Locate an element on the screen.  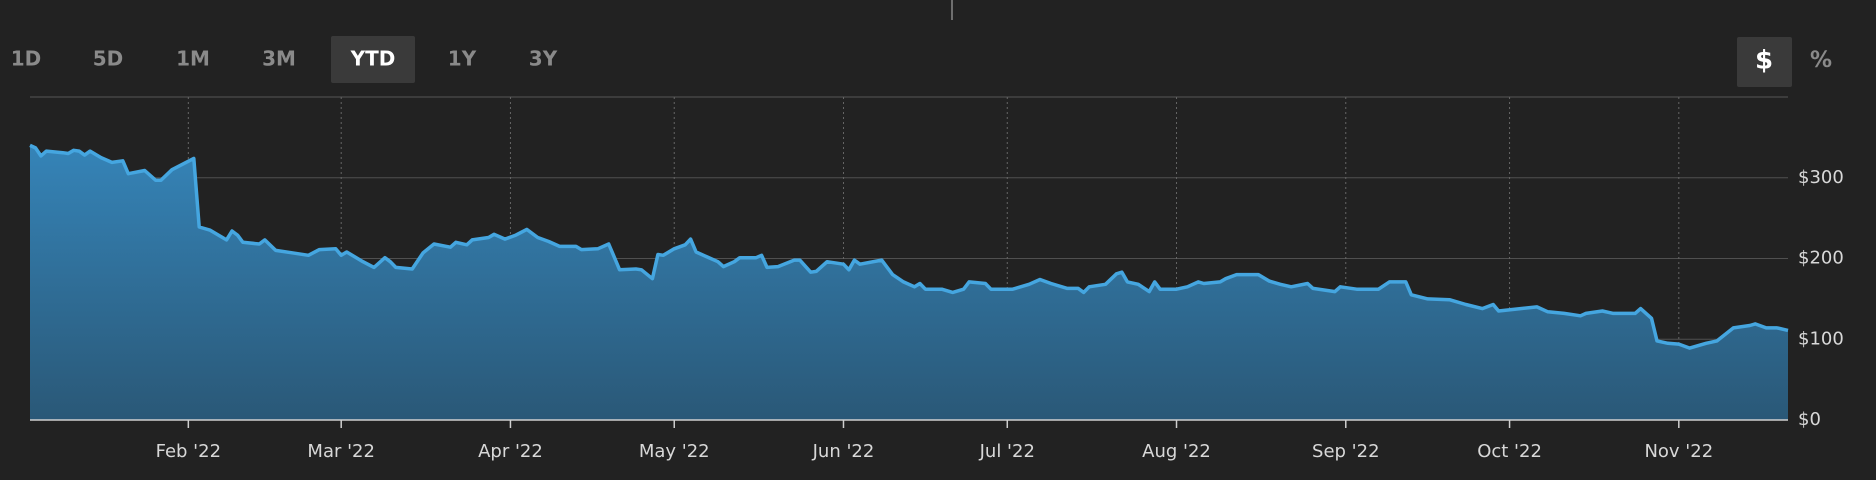
range-button: YTD is located at coordinates (373, 59).